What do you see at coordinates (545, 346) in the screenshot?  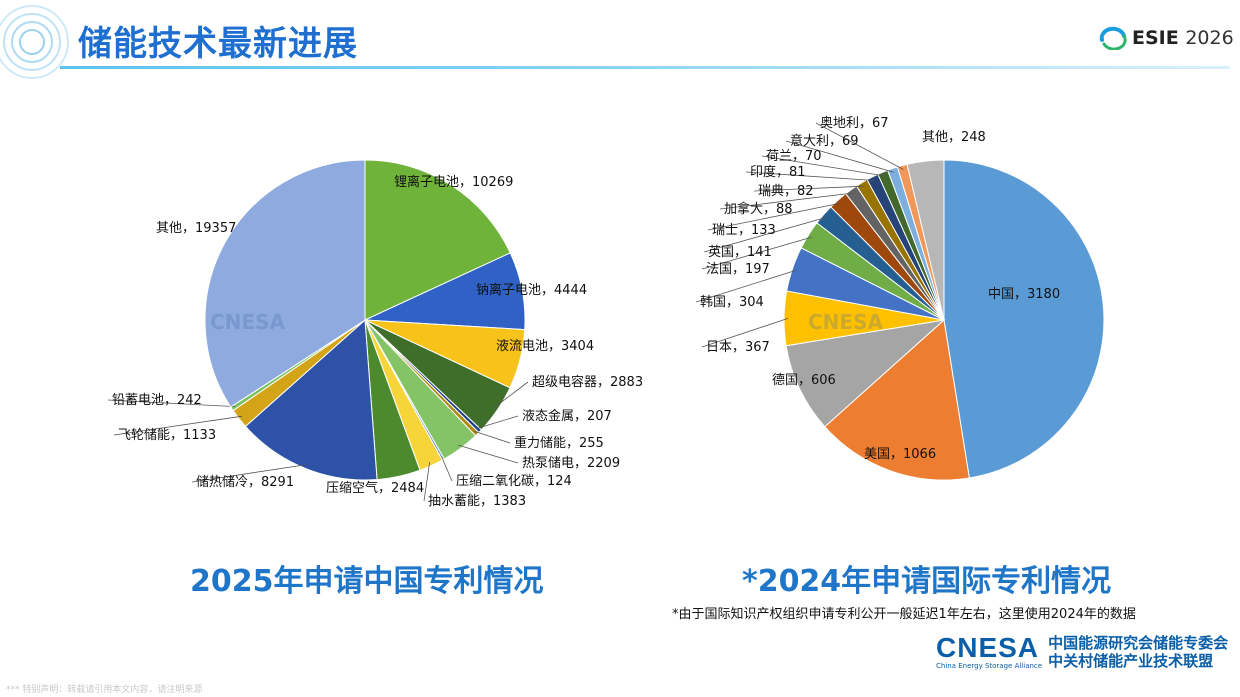 I see `cn-data-label-2: 液流电池，3404` at bounding box center [545, 346].